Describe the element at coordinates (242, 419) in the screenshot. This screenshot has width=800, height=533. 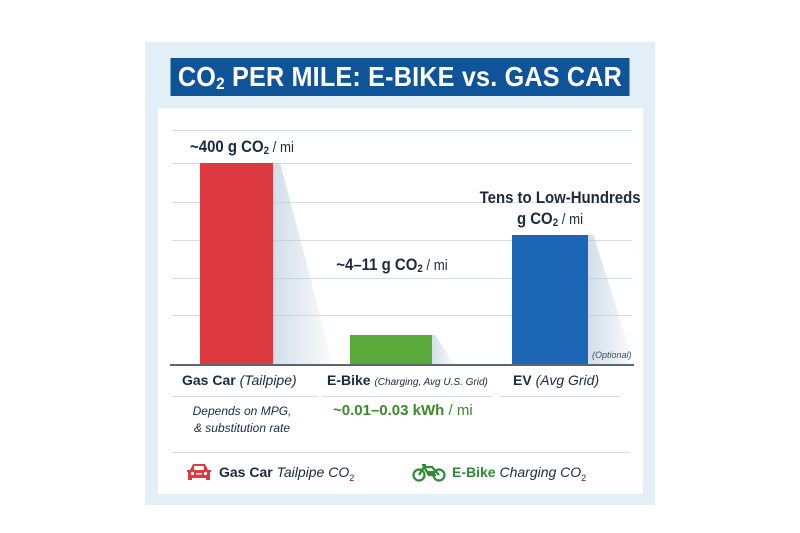
I see `gas-note: Depends on MPG, & substitution rate` at that location.